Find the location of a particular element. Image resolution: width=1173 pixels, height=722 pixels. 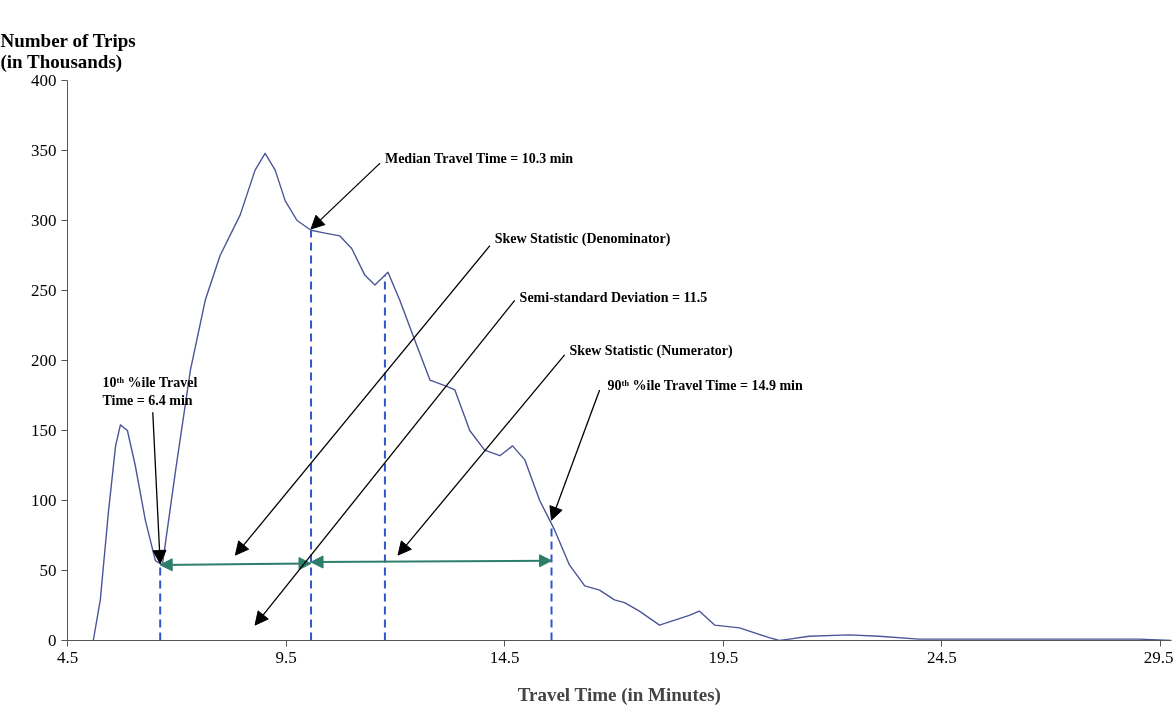

x-tick-label: 9.5 is located at coordinates (286, 657).